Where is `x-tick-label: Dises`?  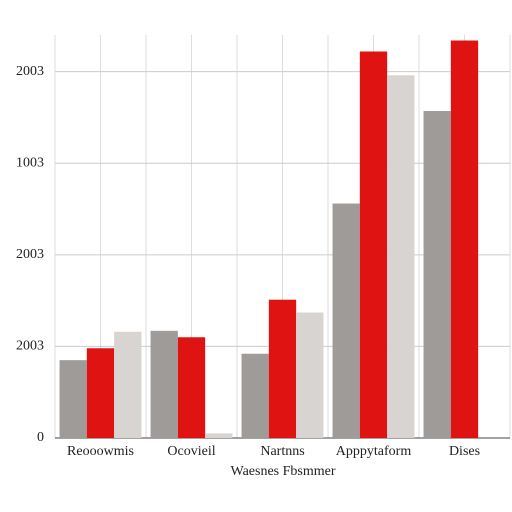 x-tick-label: Dises is located at coordinates (464, 451).